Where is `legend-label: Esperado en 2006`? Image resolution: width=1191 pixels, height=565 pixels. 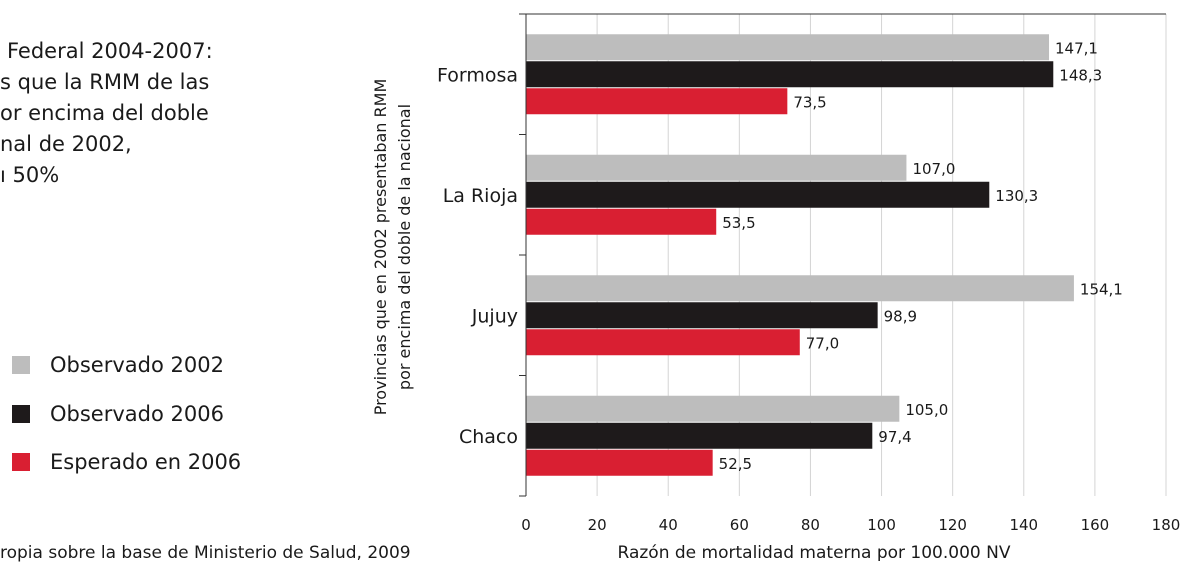 legend-label: Esperado en 2006 is located at coordinates (146, 462).